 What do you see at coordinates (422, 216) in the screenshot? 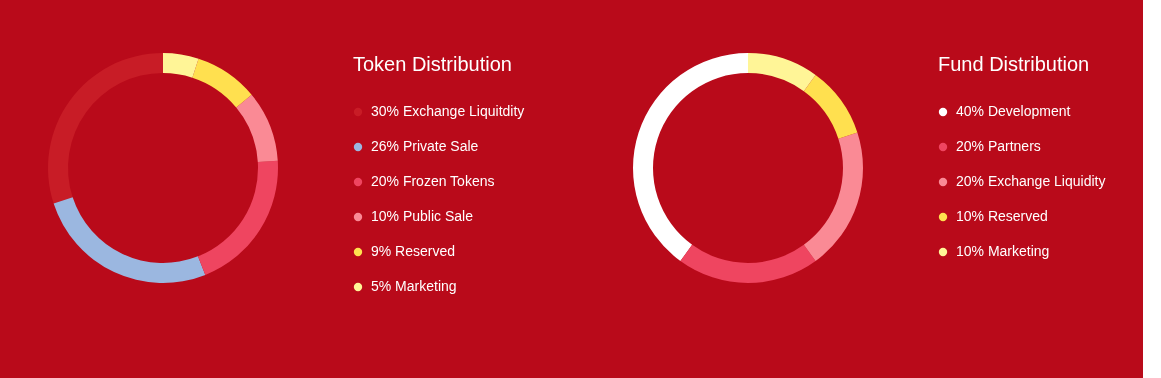
I see `legend-label: 10% Public Sale` at bounding box center [422, 216].